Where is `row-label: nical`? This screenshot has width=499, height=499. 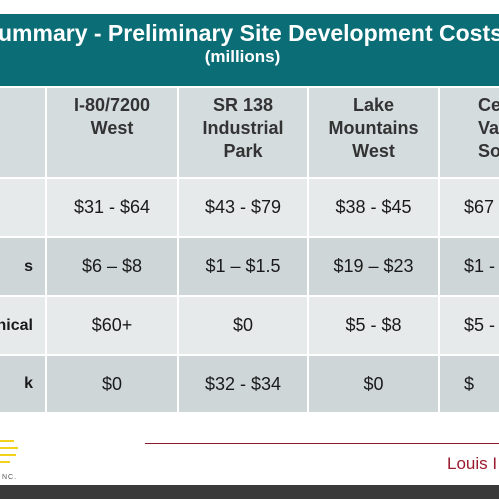 row-label: nical is located at coordinates (23, 326).